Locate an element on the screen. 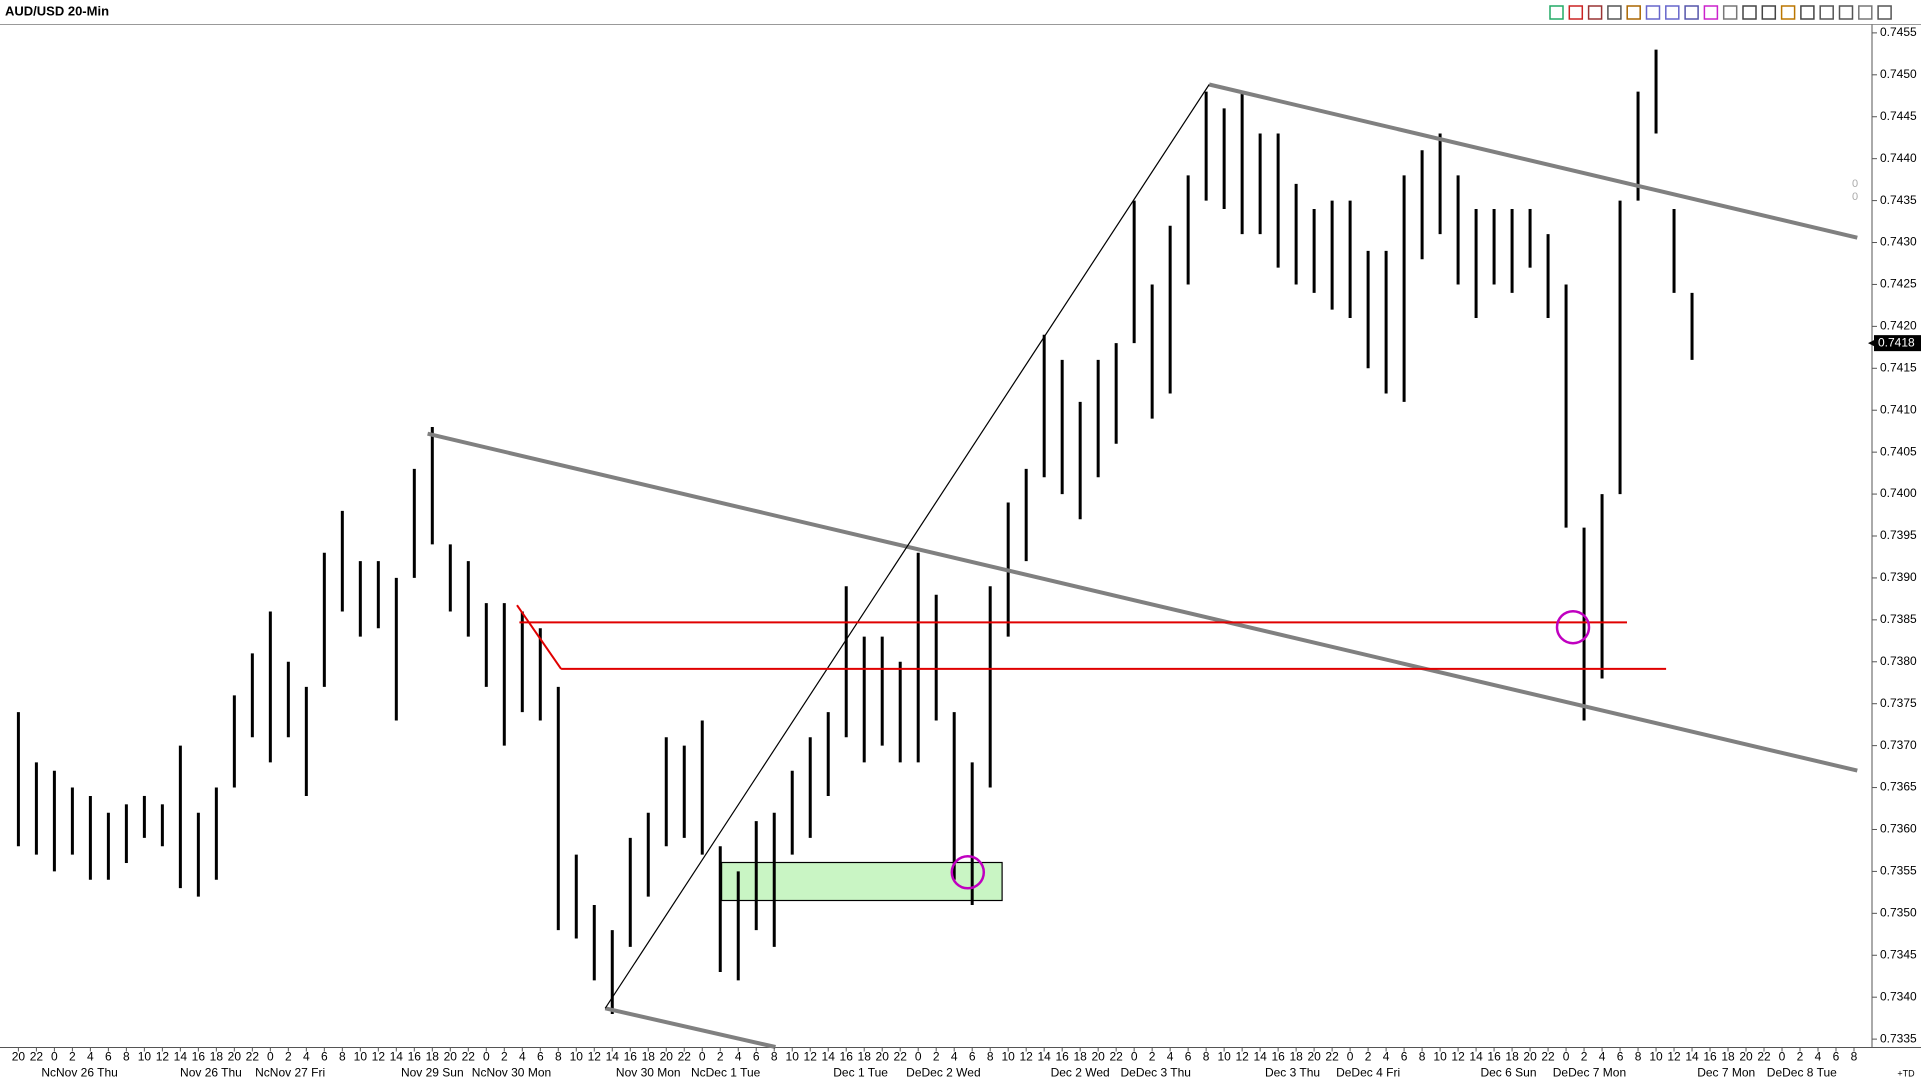  y-tick-label: 0.7445 is located at coordinates (1898, 116).